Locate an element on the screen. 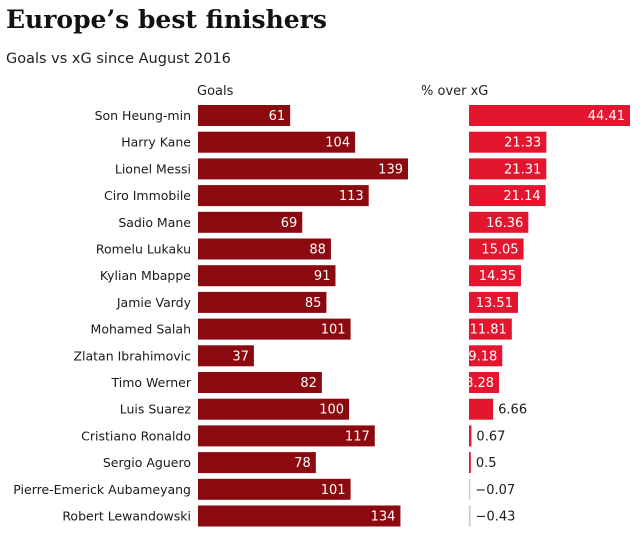 The image size is (640, 547). goals-value-label: 85 is located at coordinates (313, 303).